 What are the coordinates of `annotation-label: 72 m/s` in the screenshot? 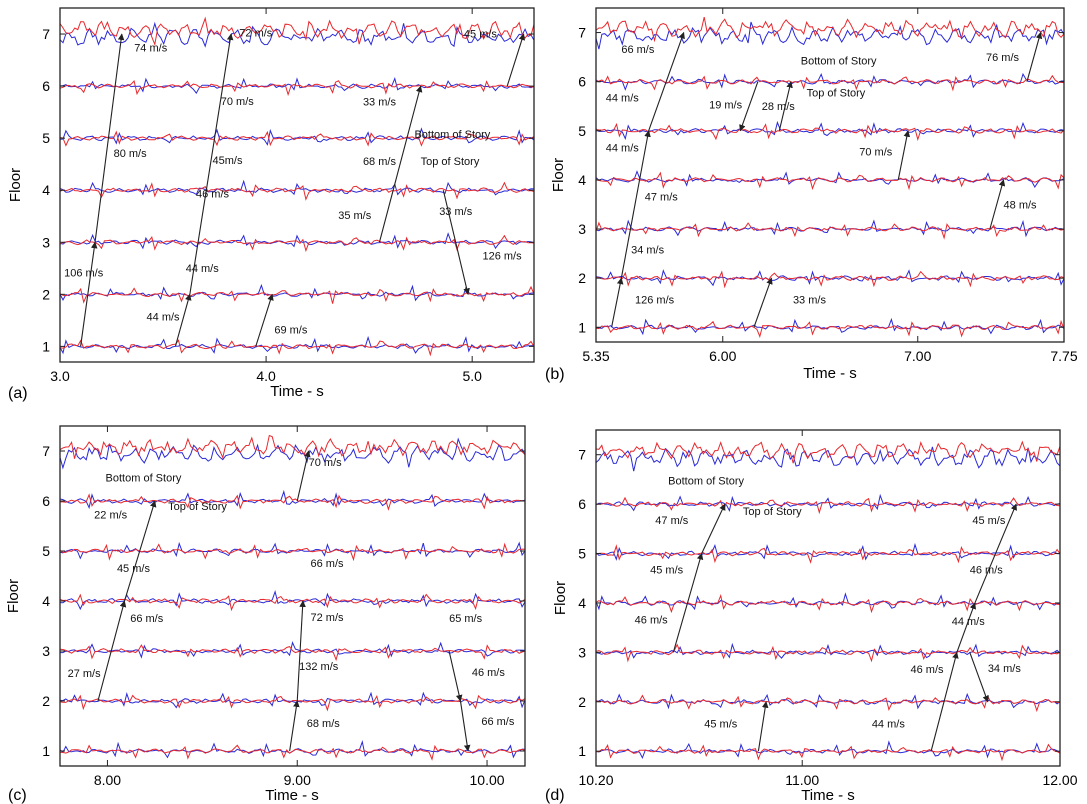 It's located at (256, 34).